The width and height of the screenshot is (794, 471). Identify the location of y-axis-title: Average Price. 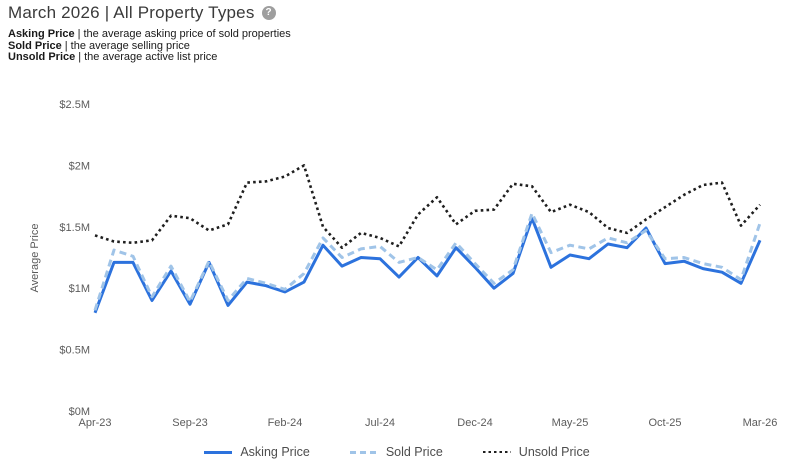
(35, 258).